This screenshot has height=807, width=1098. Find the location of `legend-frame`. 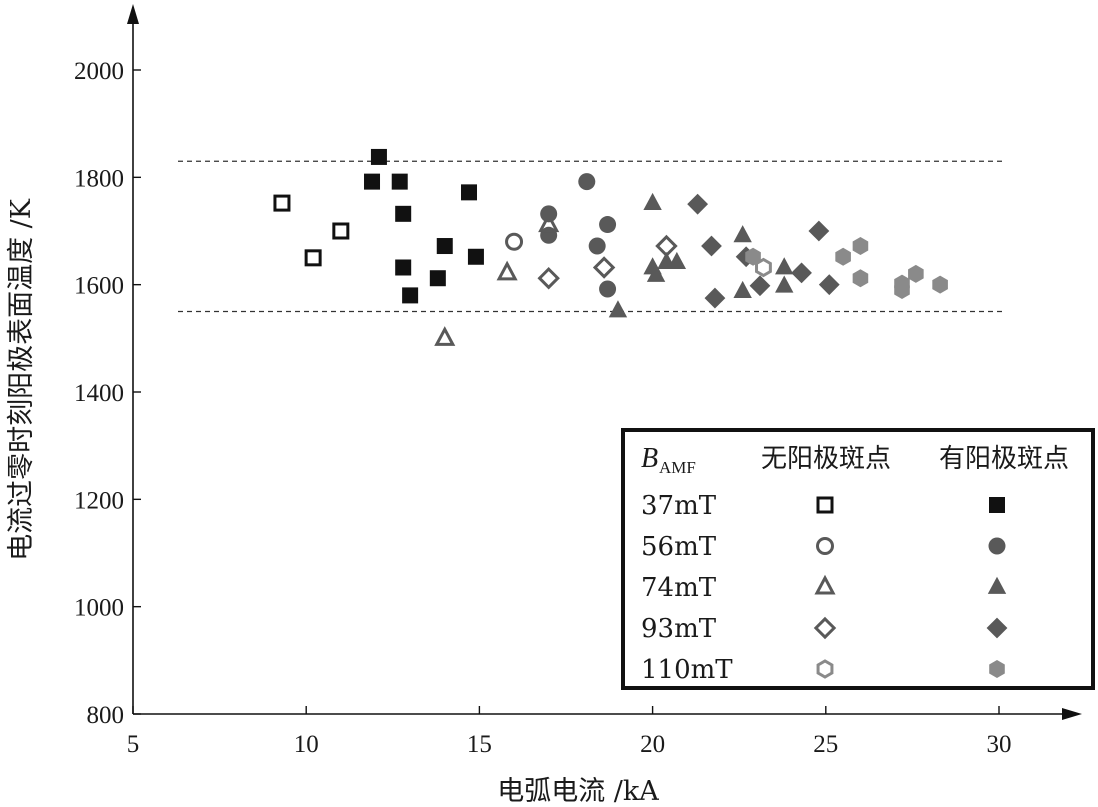

legend-frame is located at coordinates (858, 559).